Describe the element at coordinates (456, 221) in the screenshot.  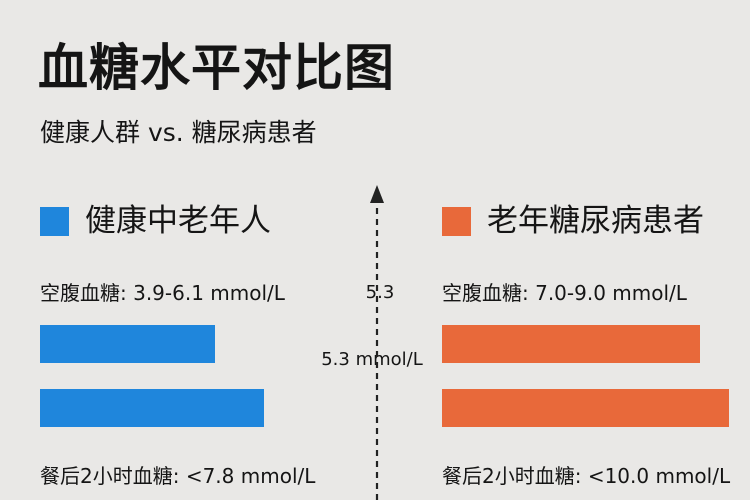
I see `legend-swatch-diabetic` at that location.